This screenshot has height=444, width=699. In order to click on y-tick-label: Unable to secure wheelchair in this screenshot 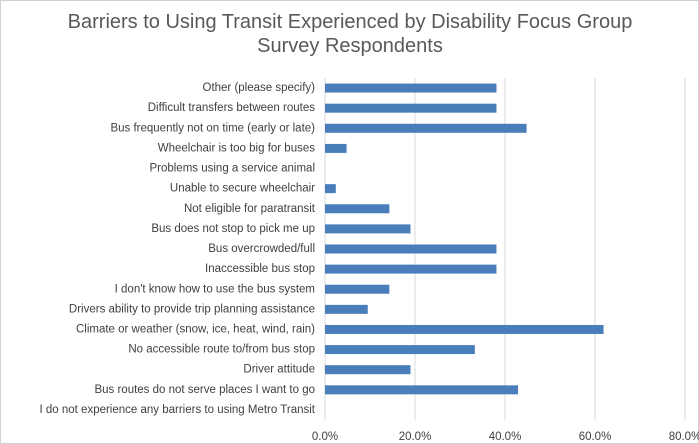, I will do `click(242, 189)`.